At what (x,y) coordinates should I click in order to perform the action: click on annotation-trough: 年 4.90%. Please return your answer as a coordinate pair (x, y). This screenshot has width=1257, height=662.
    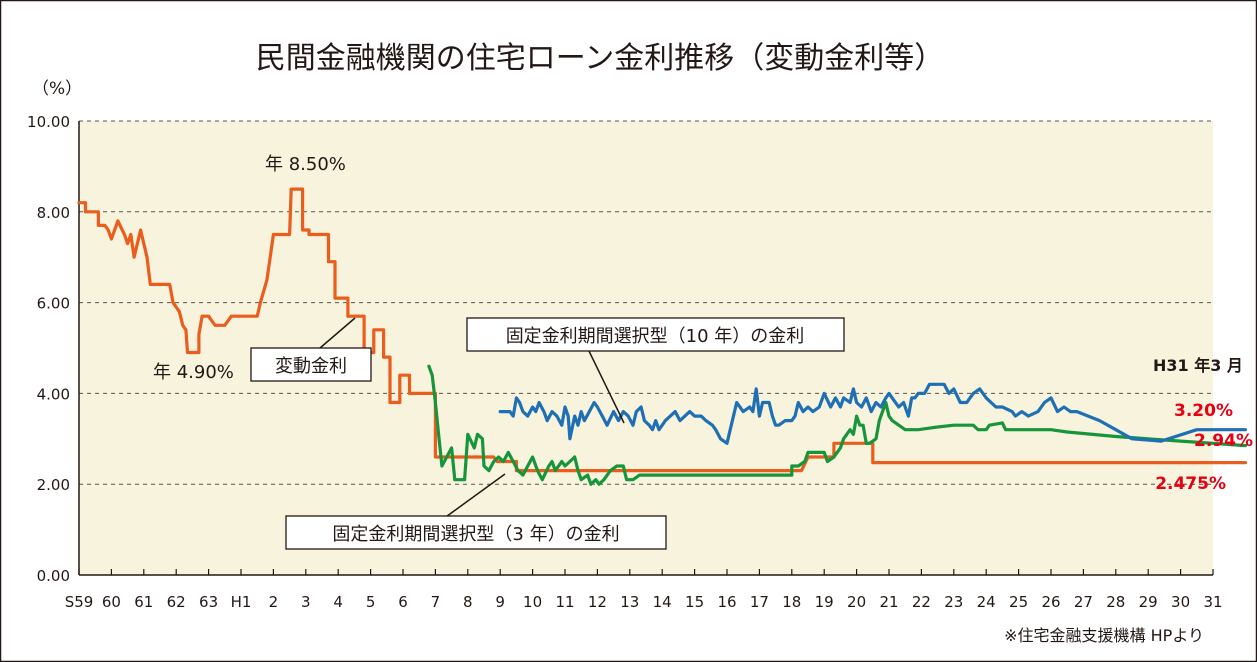
    Looking at the image, I should click on (193, 372).